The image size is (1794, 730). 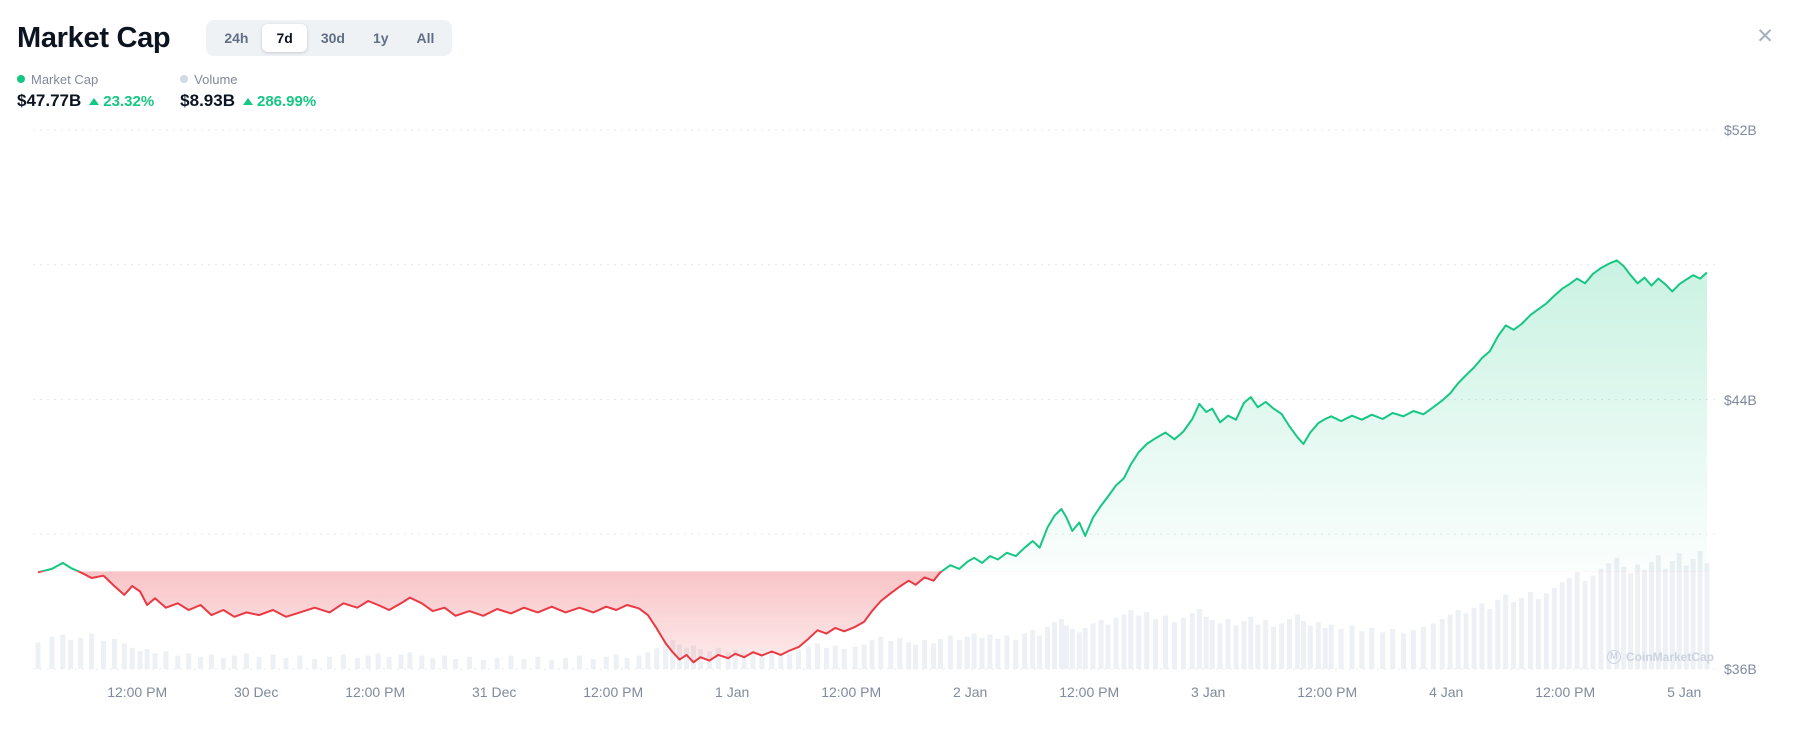 I want to click on watermark-label: CoinMarketCap, so click(x=1669, y=657).